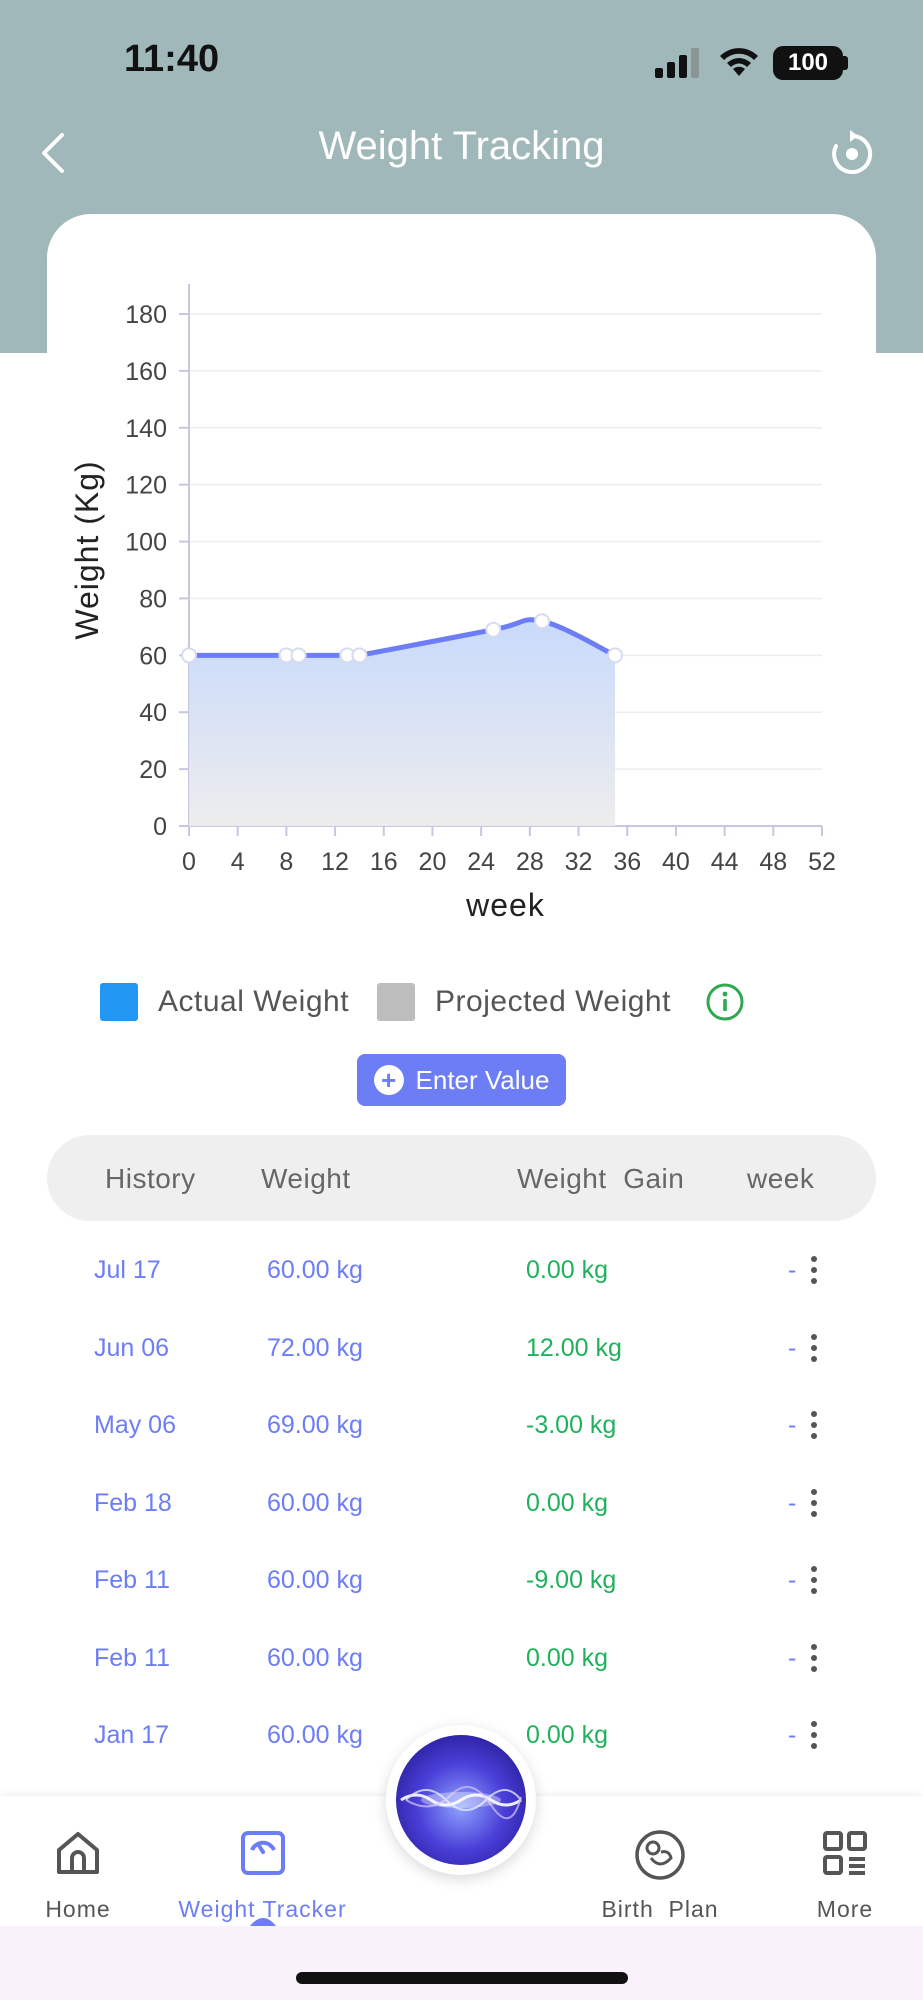 This screenshot has width=923, height=2000. What do you see at coordinates (461, 60) in the screenshot?
I see `status-bar: 11:40 100` at bounding box center [461, 60].